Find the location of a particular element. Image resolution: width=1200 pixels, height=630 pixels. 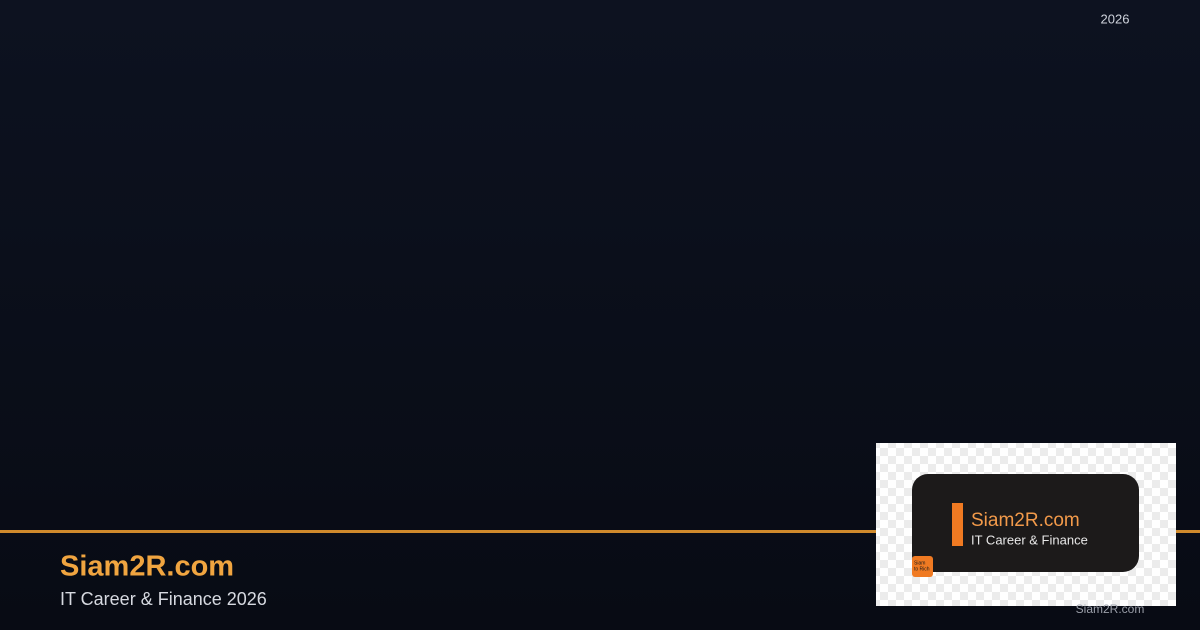

year-label: 2026 is located at coordinates (1115, 18).